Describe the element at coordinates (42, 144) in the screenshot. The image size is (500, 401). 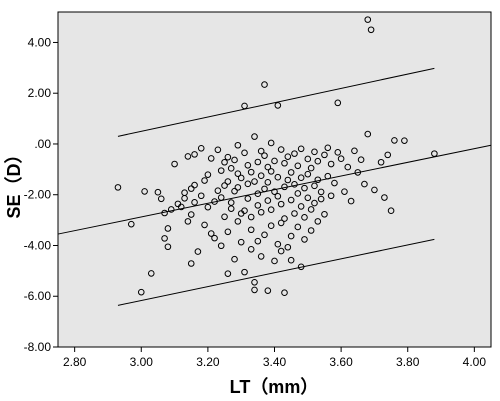
I see `y-tick-label: .00` at that location.